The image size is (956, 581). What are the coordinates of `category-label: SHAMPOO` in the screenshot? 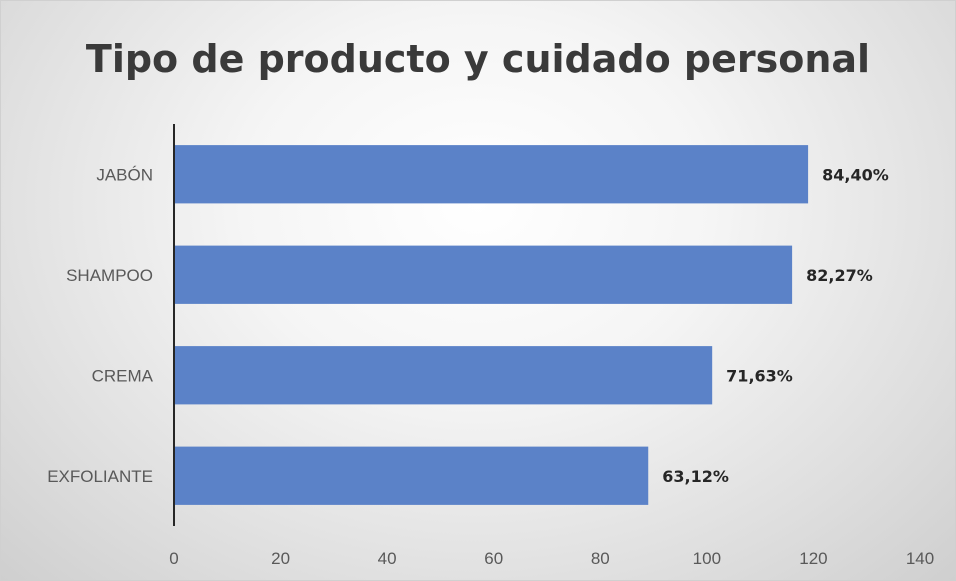 It's located at (109, 275).